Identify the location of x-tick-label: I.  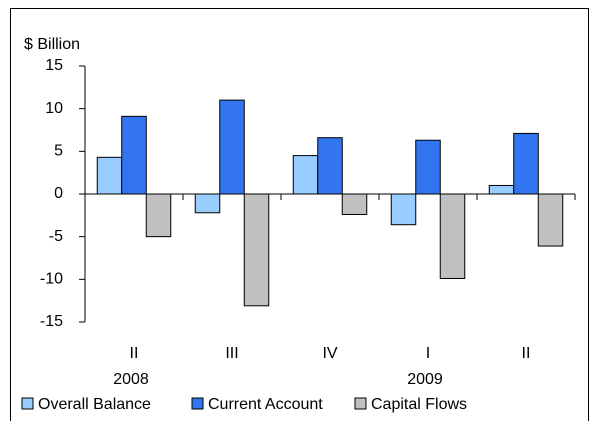
(428, 353).